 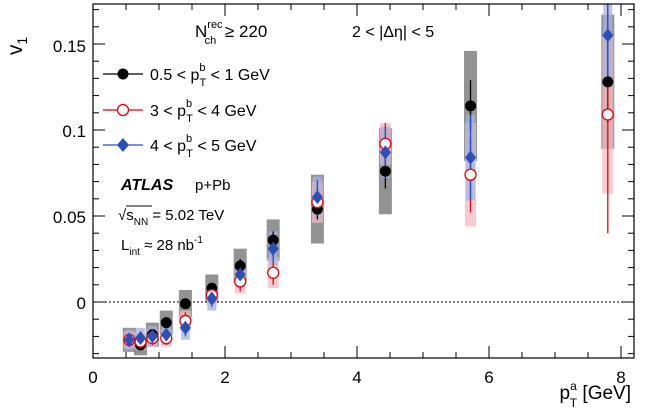 I want to click on energy-label: √sNN = 5.02 TeV, so click(x=171, y=217).